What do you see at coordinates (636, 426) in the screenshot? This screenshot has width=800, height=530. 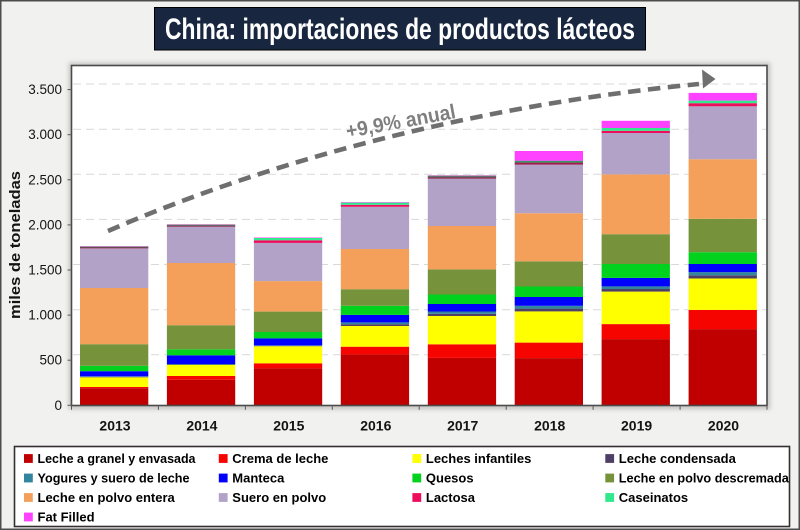 I see `svg-text: 2019` at bounding box center [636, 426].